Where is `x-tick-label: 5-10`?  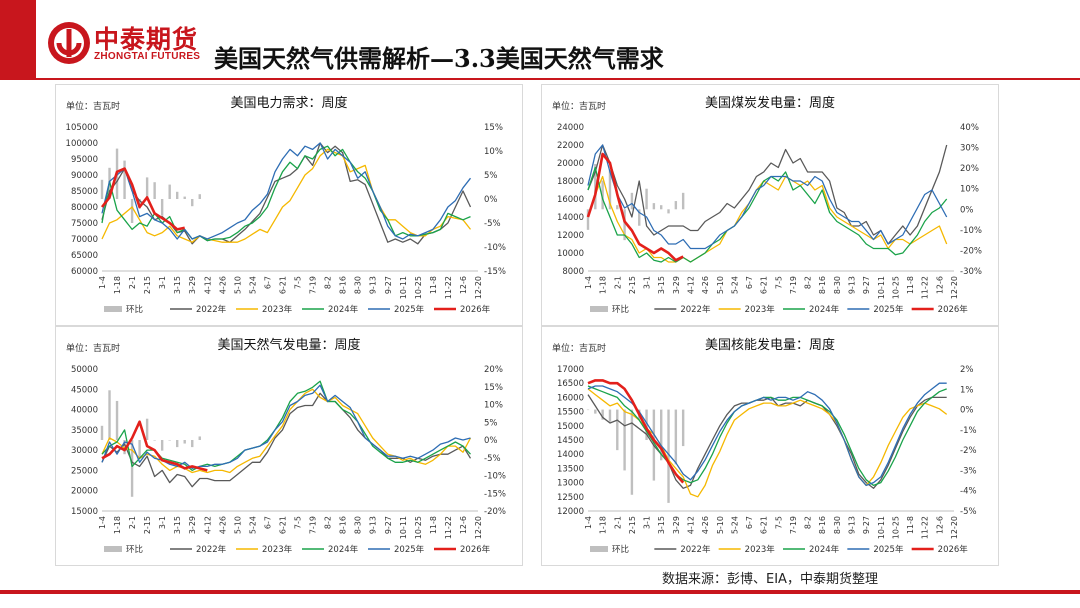 x-tick-label: 5-10 is located at coordinates (237, 525).